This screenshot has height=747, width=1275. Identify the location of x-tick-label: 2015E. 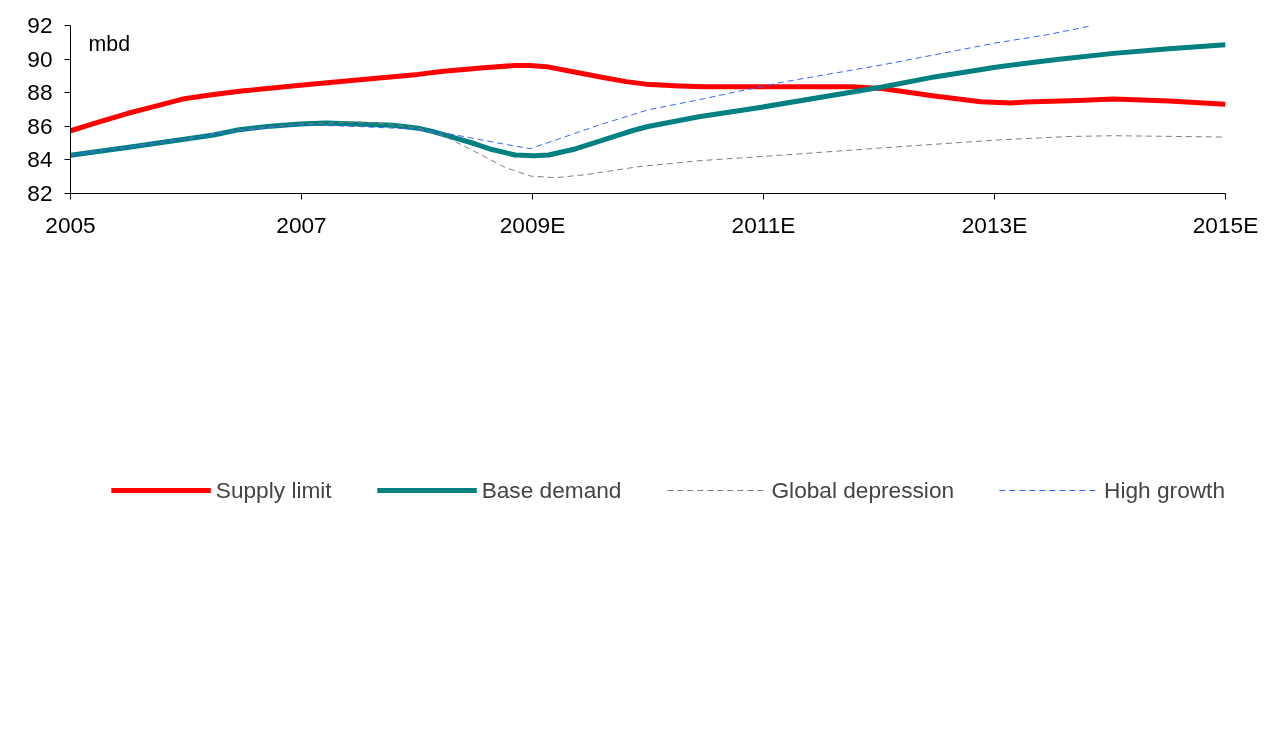
(1225, 224).